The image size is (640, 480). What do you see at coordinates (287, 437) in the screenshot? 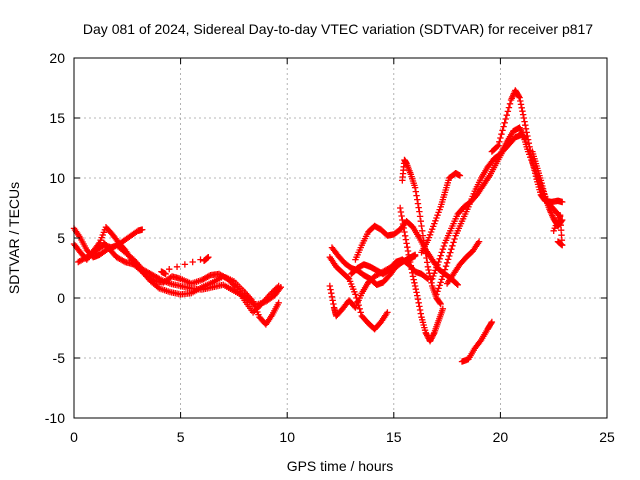
I see `x-tick-label: 10` at bounding box center [287, 437].